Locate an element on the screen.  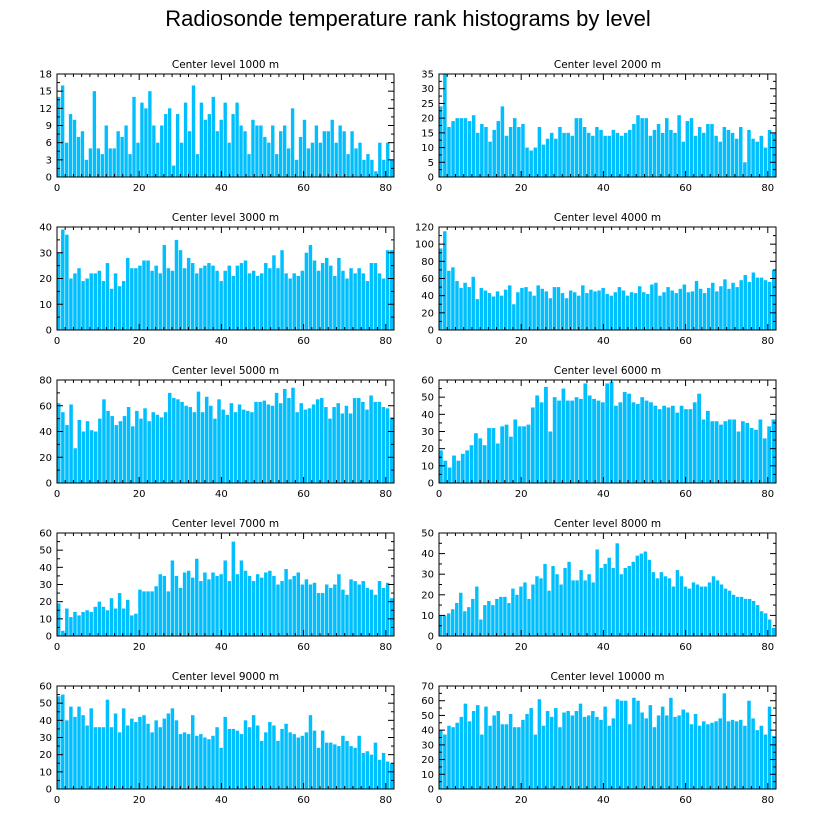
panel-title: Center level 4000 m is located at coordinates (607, 218).